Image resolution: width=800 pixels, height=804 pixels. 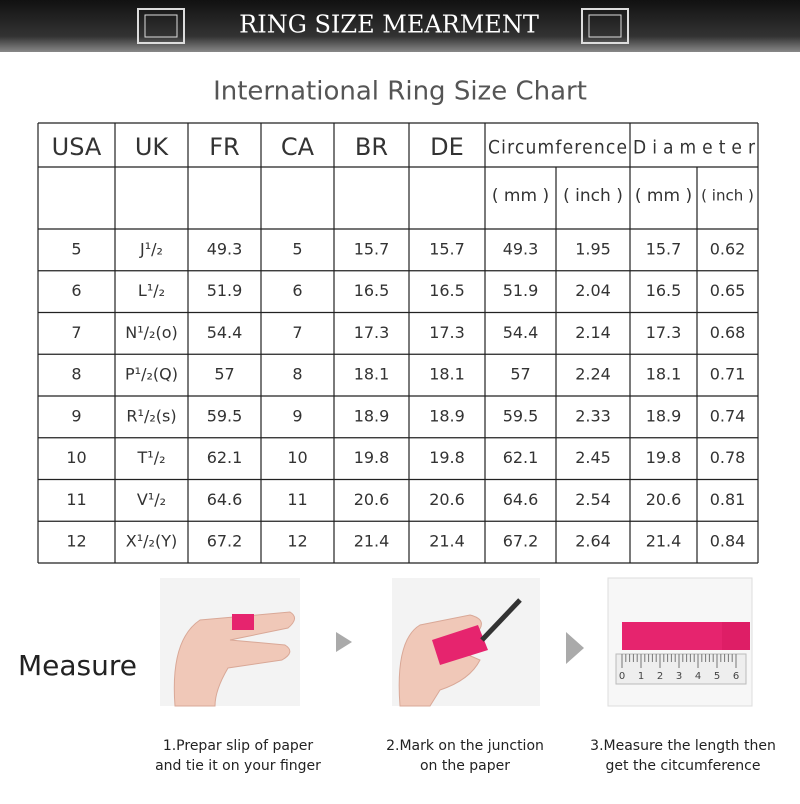 I want to click on column-header: USA, so click(x=77, y=147).